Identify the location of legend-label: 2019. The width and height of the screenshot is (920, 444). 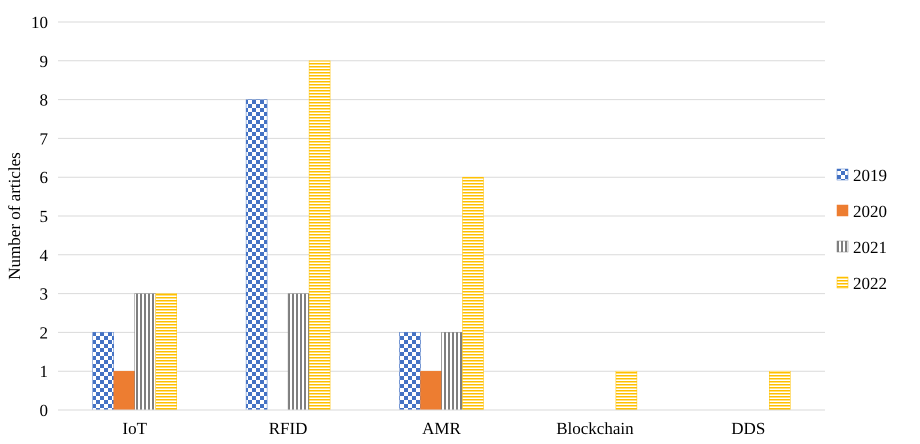
(870, 175).